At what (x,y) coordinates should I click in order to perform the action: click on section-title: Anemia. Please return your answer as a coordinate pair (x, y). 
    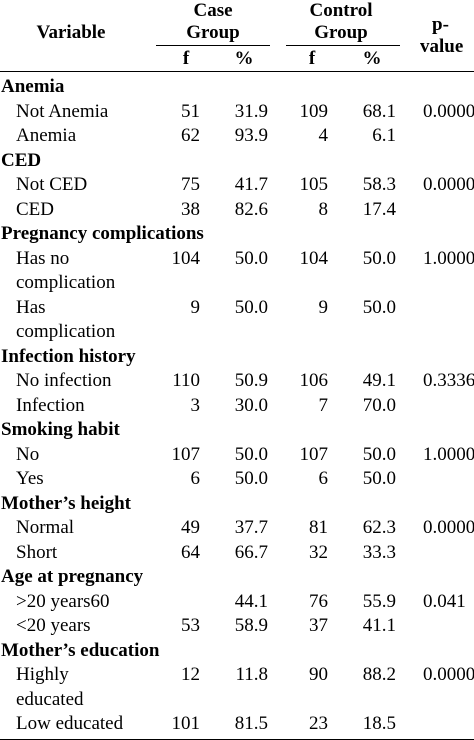
    Looking at the image, I should click on (33, 86).